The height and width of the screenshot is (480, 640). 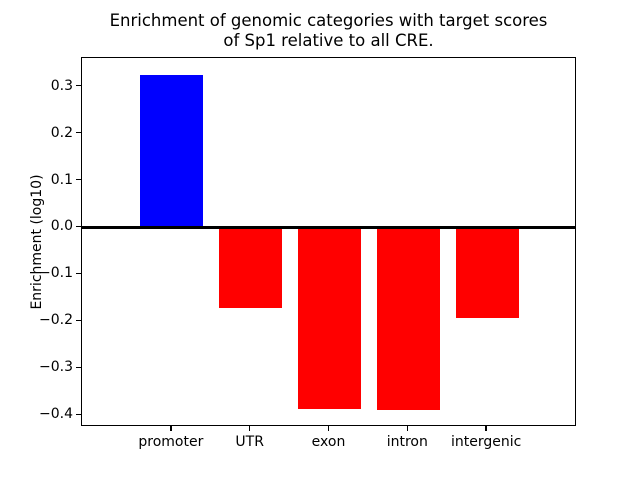 What do you see at coordinates (249, 442) in the screenshot?
I see `x-tick-label-UTR: UTR` at bounding box center [249, 442].